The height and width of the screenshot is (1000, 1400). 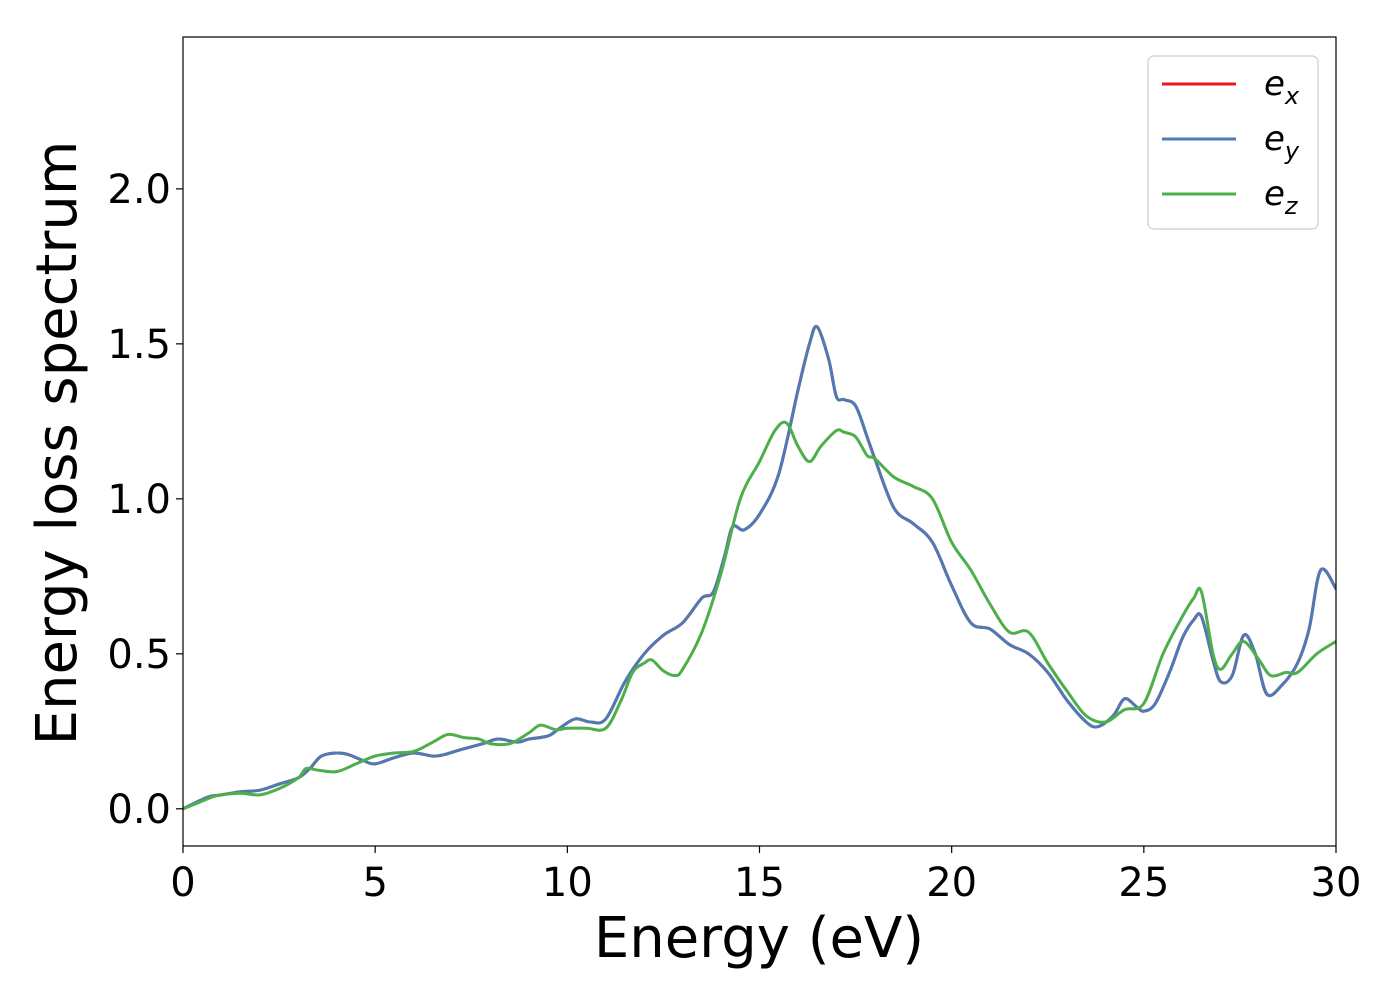 What do you see at coordinates (1143, 883) in the screenshot?
I see `x-tick-label: 25` at bounding box center [1143, 883].